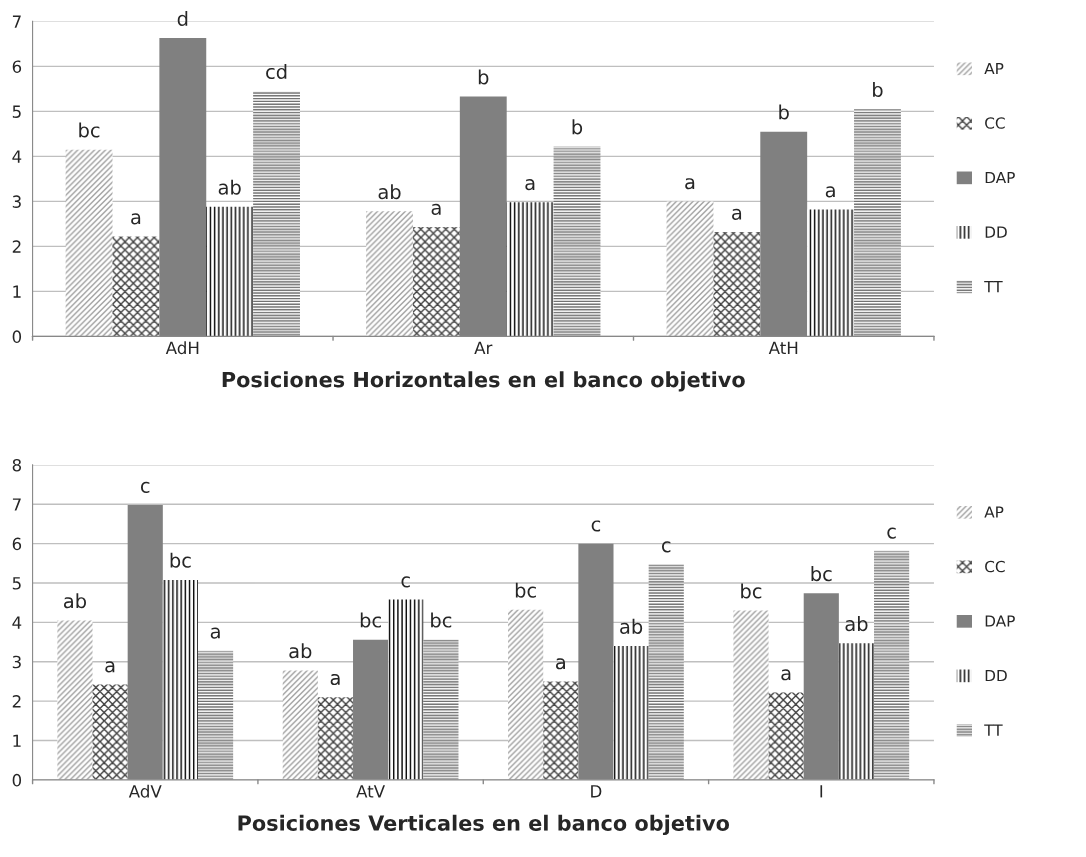  Describe the element at coordinates (276, 72) in the screenshot. I see `data-label: cd` at that location.